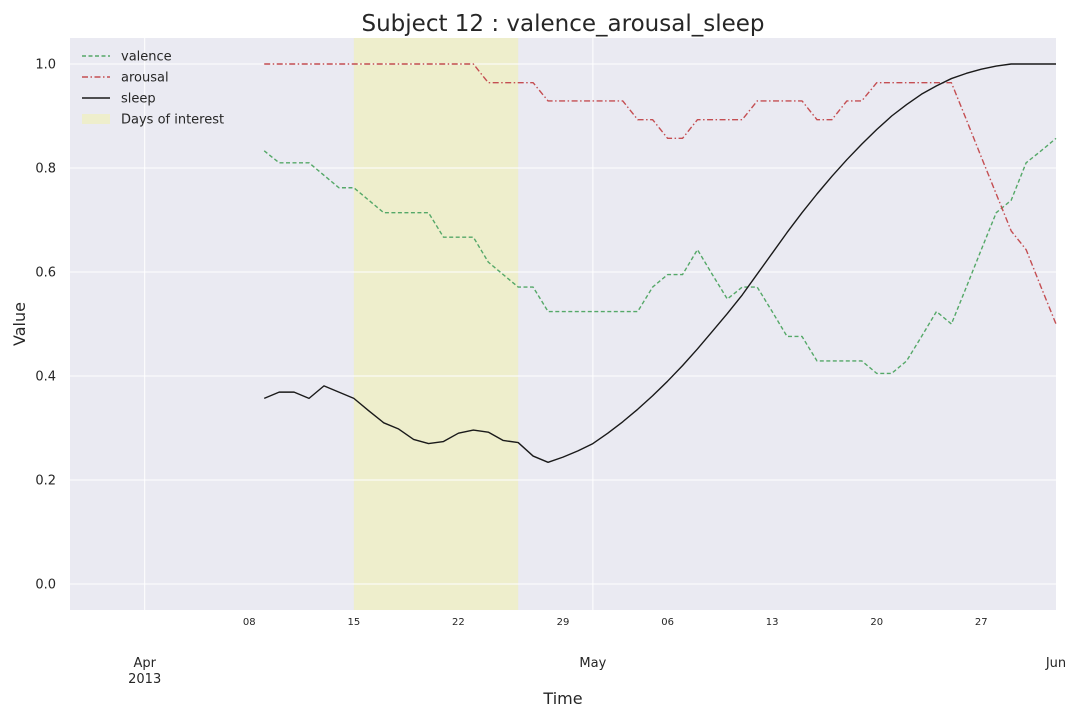  Describe the element at coordinates (145, 78) in the screenshot. I see `legend-label-arousal: arousal` at that location.